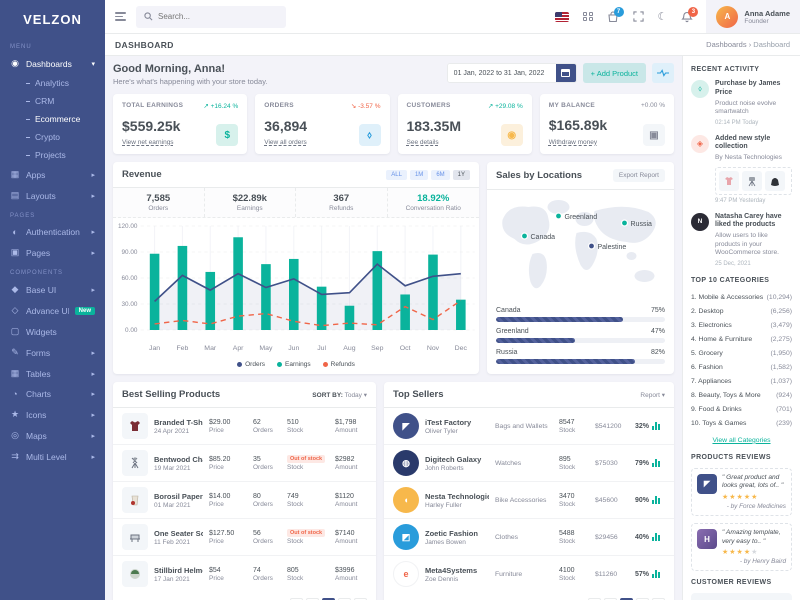 This screenshot has width=800, height=600. I want to click on range-1y-button: 1Y, so click(461, 174).